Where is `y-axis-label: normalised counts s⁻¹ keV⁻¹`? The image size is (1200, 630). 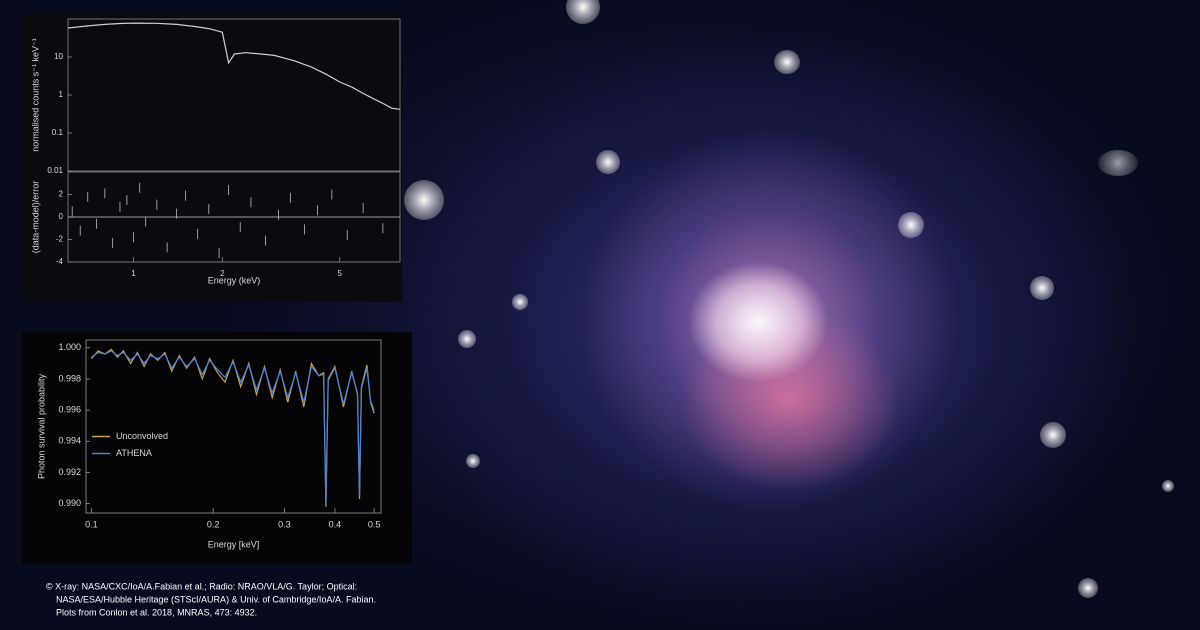 y-axis-label: normalised counts s⁻¹ keV⁻¹ is located at coordinates (35, 95).